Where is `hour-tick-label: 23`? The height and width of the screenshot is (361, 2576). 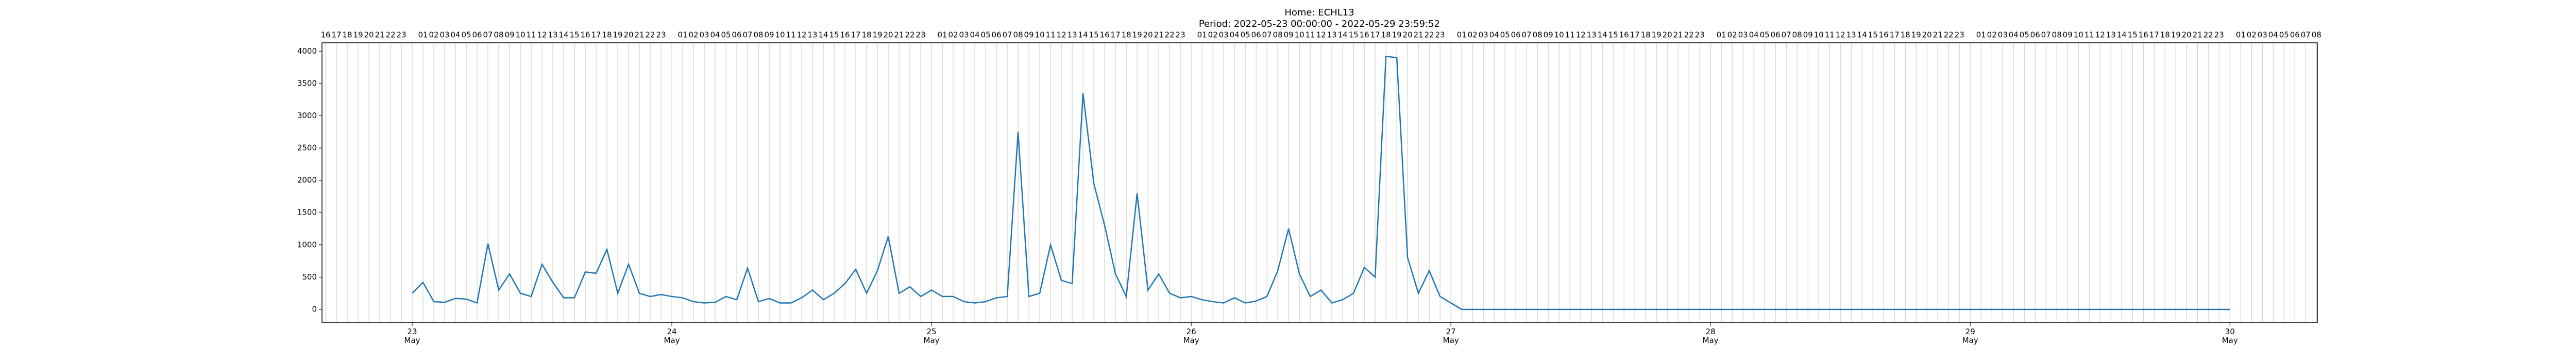 hour-tick-label: 23 is located at coordinates (401, 35).